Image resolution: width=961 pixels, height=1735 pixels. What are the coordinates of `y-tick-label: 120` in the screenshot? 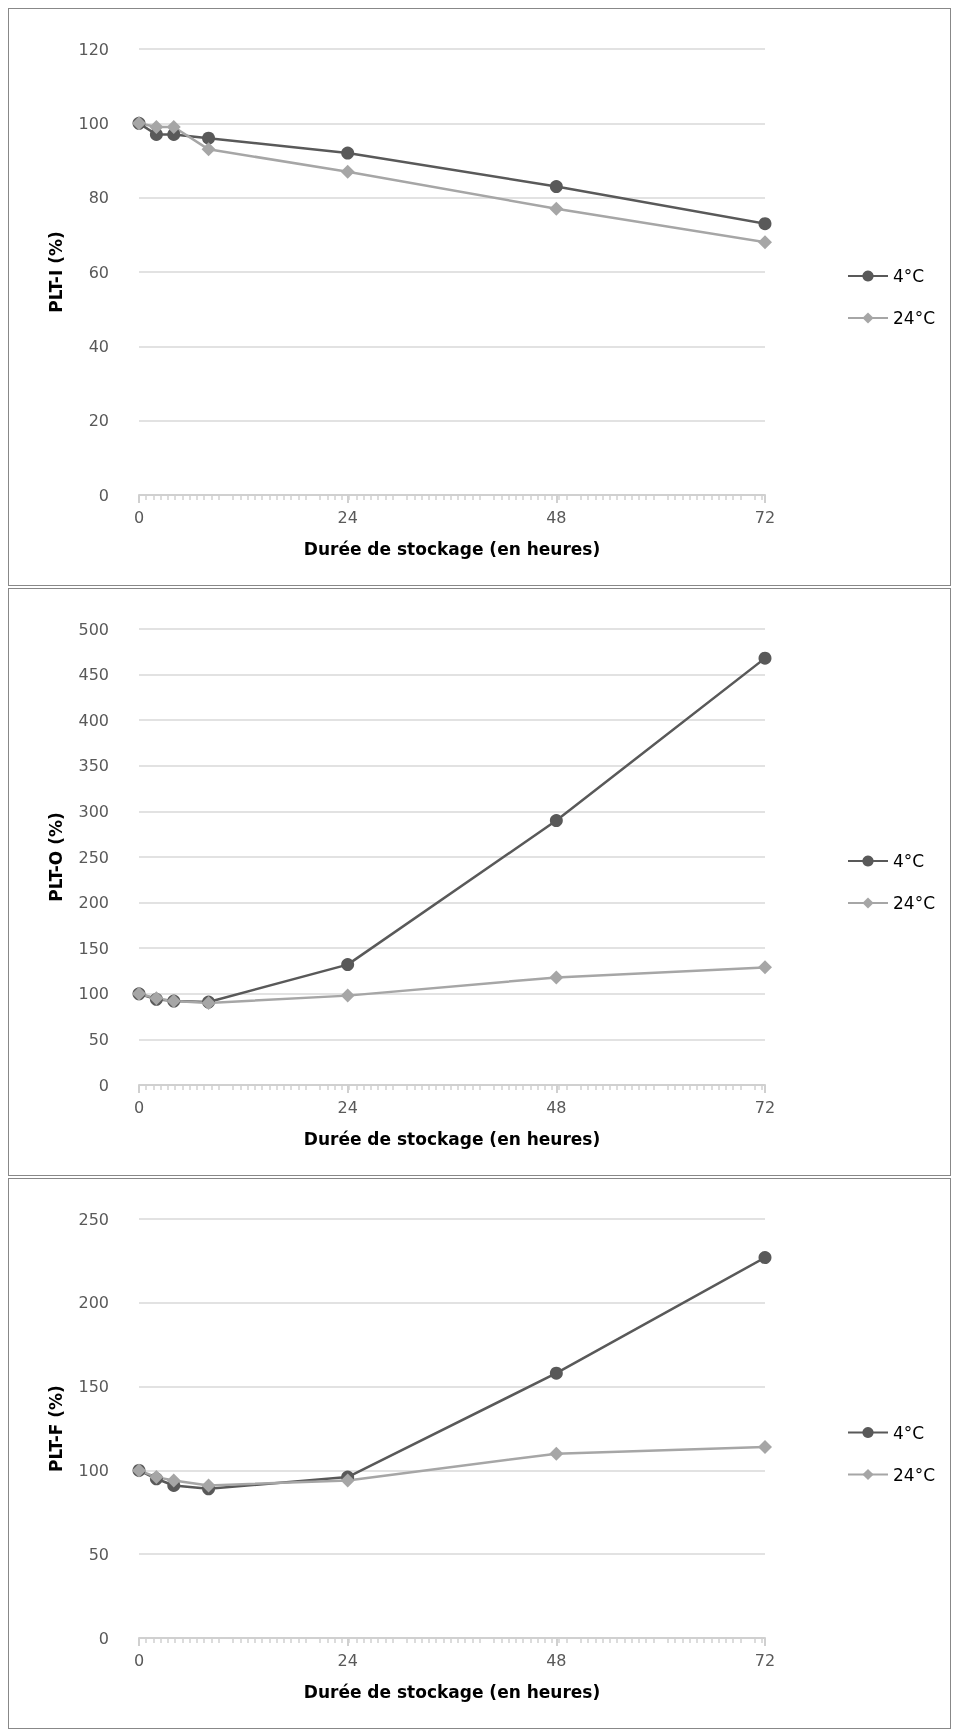 It's located at (93, 49).